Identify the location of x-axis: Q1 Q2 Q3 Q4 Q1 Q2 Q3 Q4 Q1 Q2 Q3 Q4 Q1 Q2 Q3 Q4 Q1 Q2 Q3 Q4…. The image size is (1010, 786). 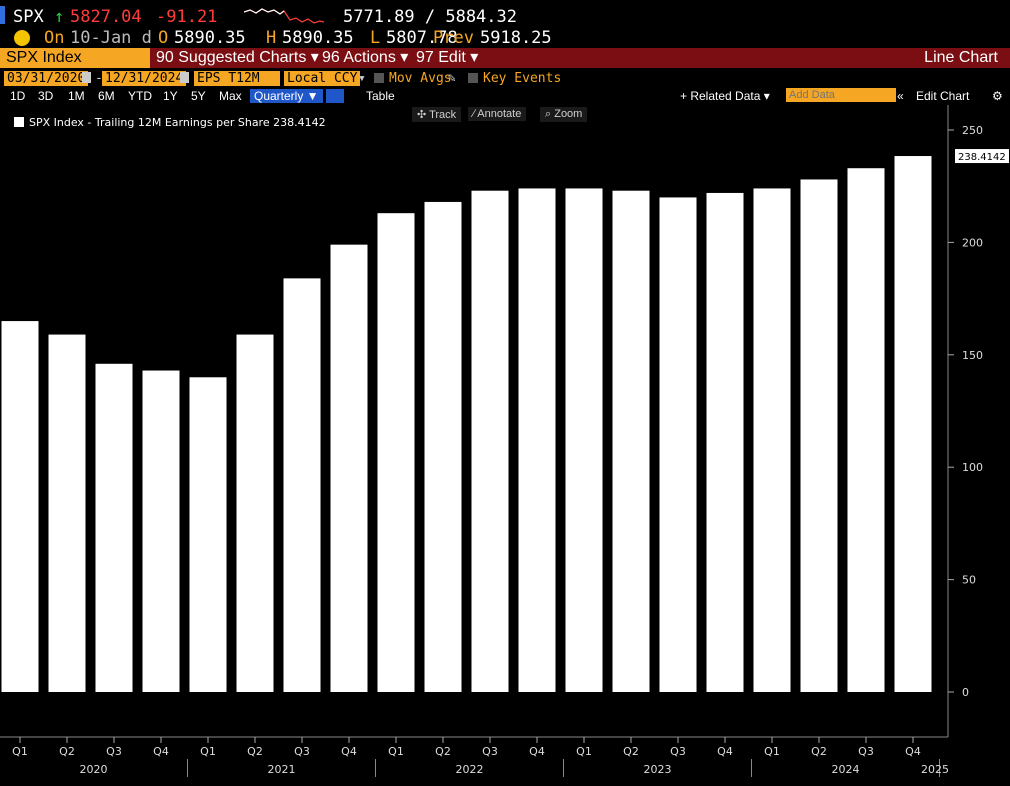
(474, 756).